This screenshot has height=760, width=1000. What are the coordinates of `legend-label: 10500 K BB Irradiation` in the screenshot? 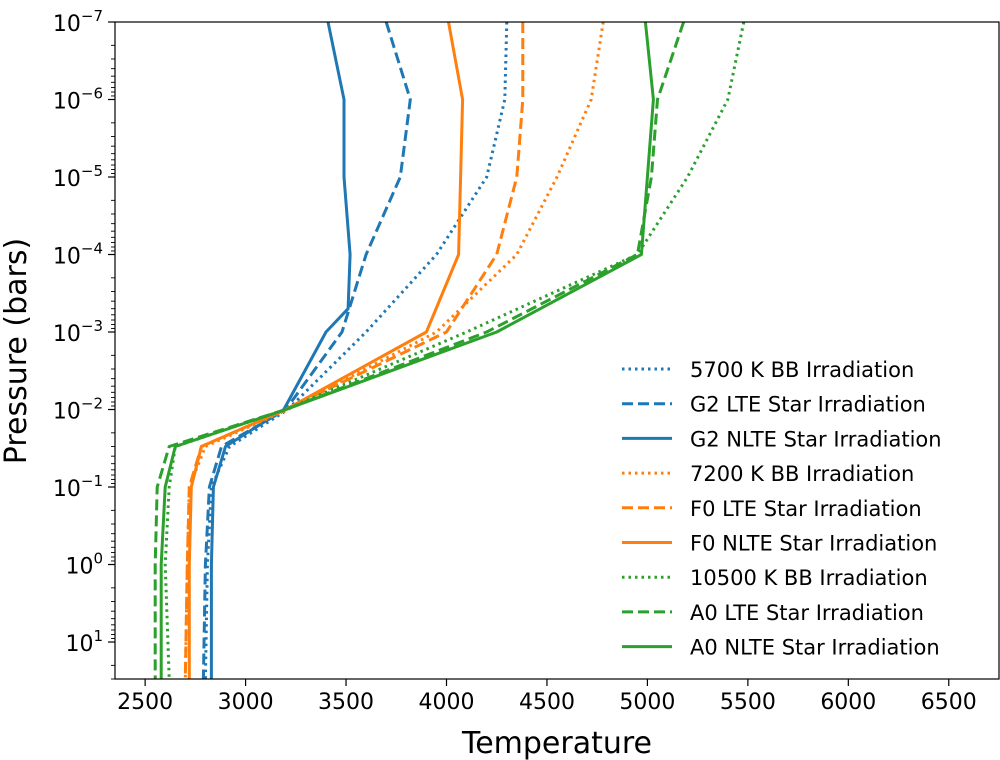 It's located at (809, 578).